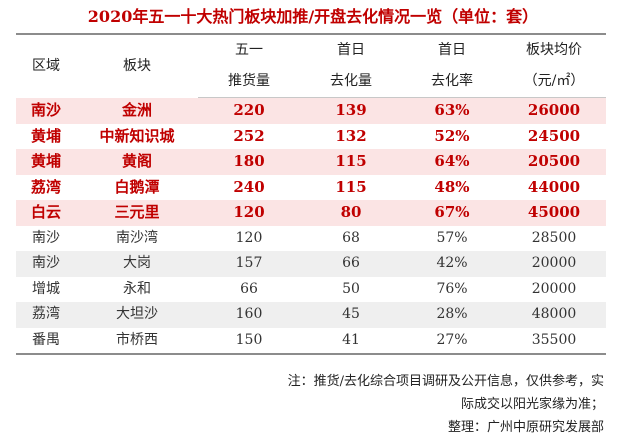 The width and height of the screenshot is (626, 447). Describe the element at coordinates (351, 110) in the screenshot. I see `cell-sold: 139` at that location.